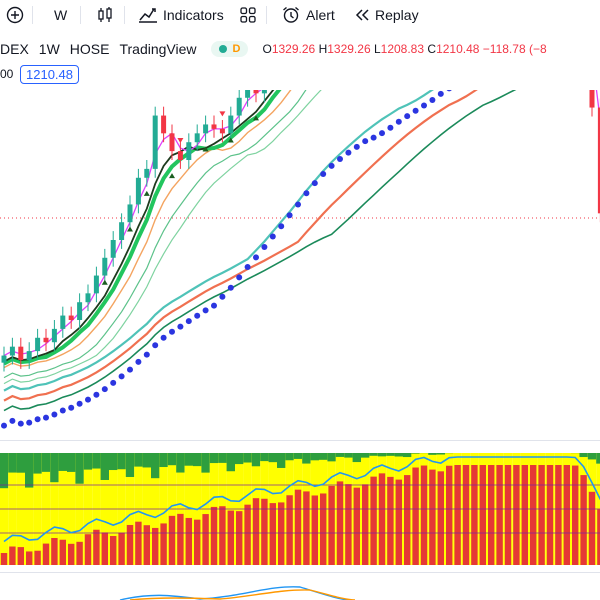  I want to click on bar-style-icon, so click(105, 14).